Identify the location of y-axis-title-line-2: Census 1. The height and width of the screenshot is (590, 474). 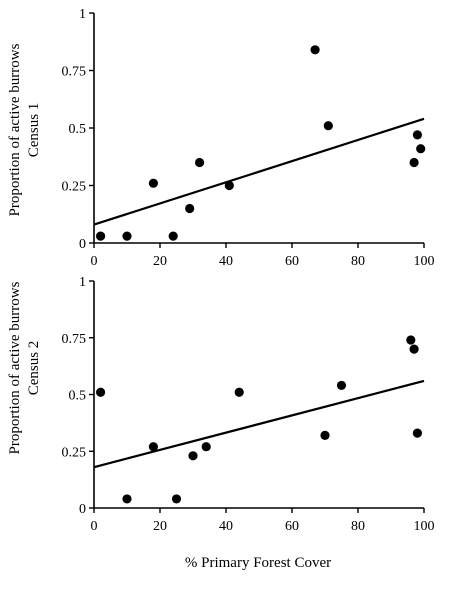
(34, 130).